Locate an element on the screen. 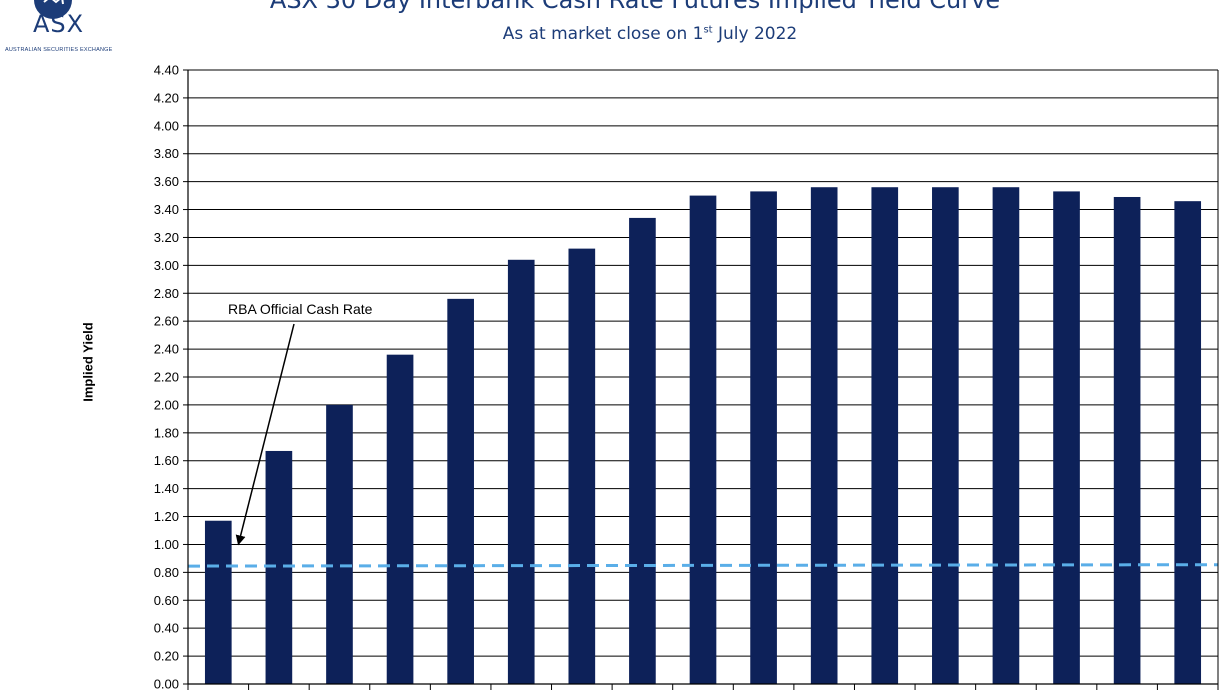  y-tick-label: 3.40 is located at coordinates (166, 209).